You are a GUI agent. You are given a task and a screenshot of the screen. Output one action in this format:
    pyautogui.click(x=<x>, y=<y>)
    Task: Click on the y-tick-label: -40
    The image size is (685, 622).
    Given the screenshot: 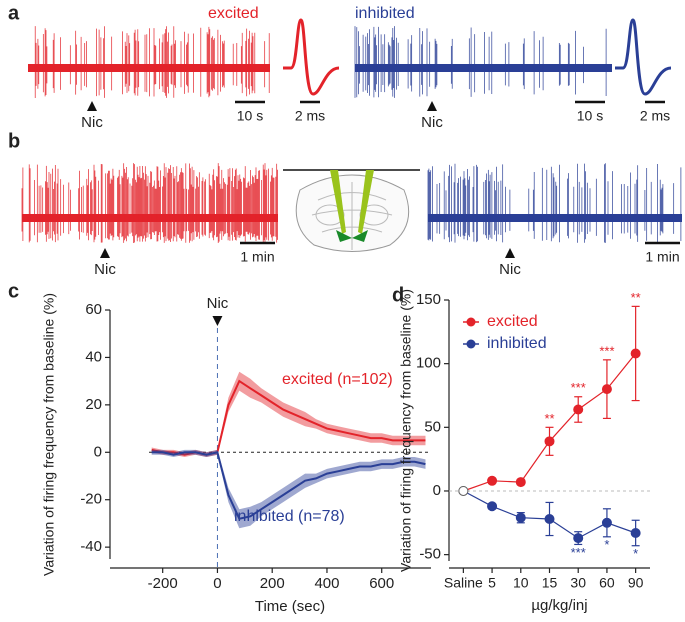 What is the action you would take?
    pyautogui.click(x=91, y=546)
    